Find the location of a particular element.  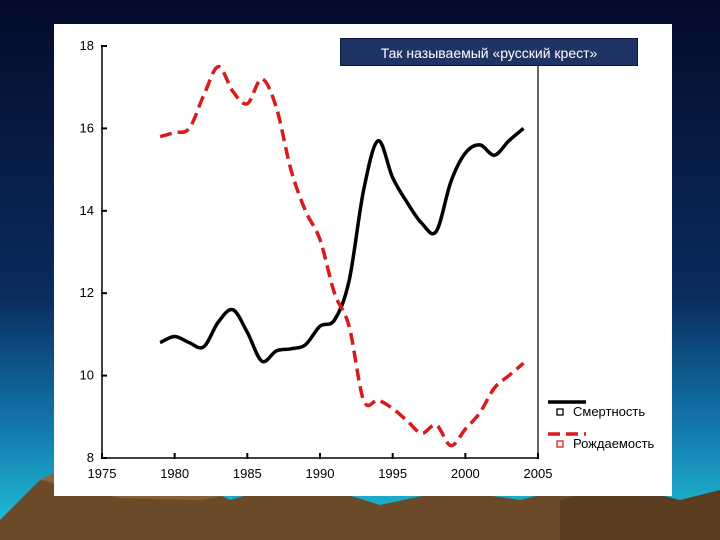

y-tick-label: 10 is located at coordinates (87, 375).